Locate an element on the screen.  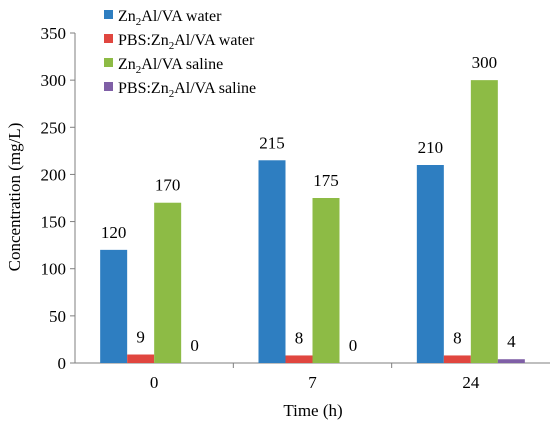
data-label: 300 is located at coordinates (485, 62).